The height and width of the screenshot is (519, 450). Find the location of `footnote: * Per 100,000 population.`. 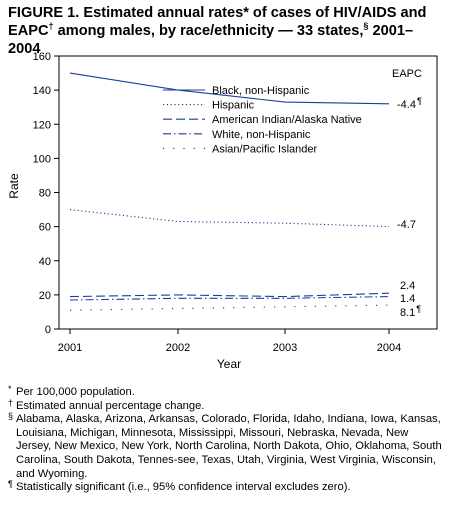

footnote: * Per 100,000 population. is located at coordinates (226, 392).